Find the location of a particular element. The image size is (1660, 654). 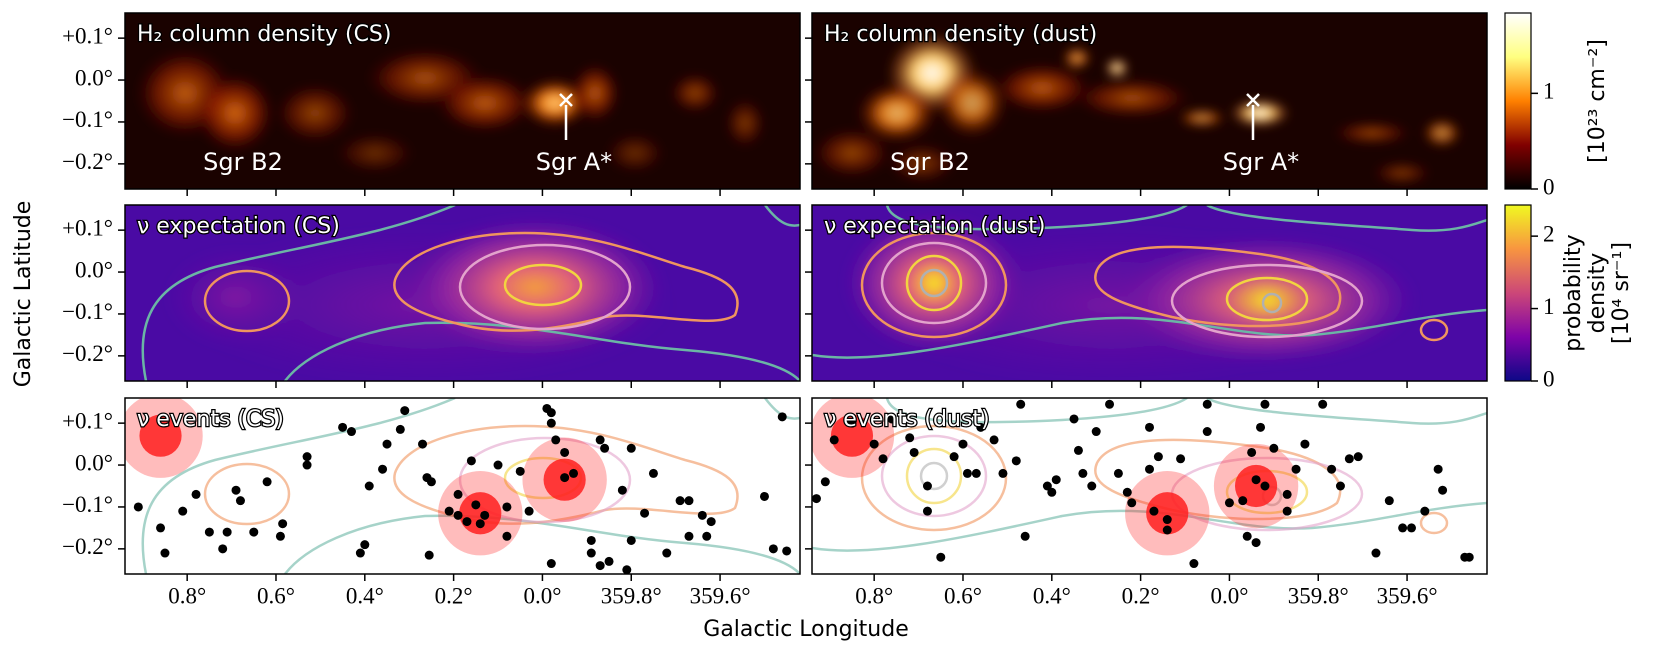

colorbar-tick-label: 2 is located at coordinates (1549, 233).